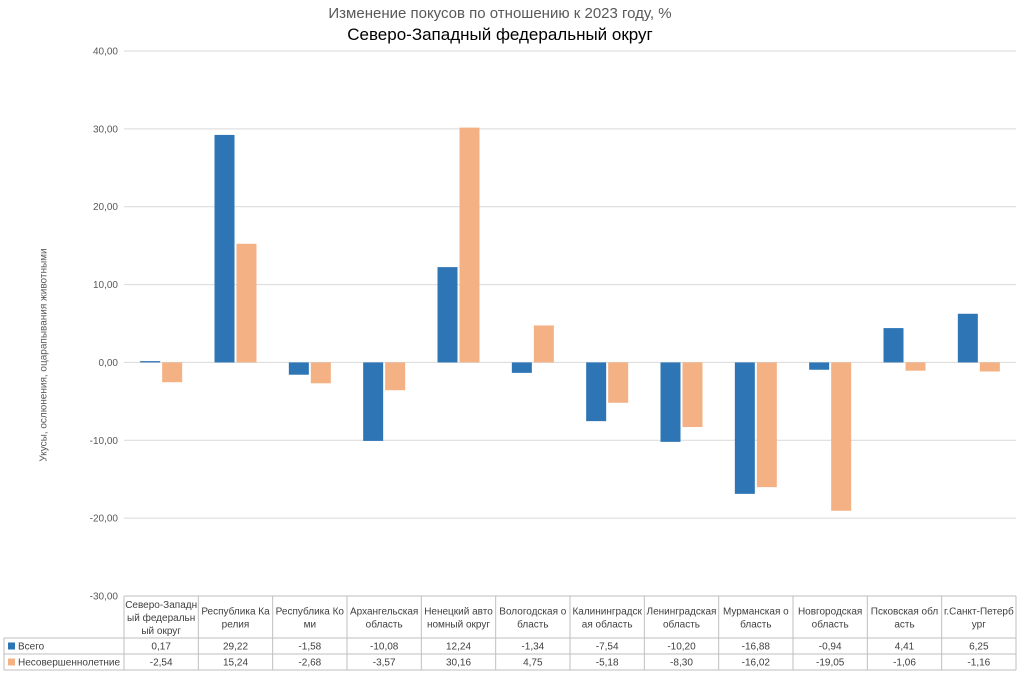 The width and height of the screenshot is (1024, 679). I want to click on category-label: ург, so click(979, 625).